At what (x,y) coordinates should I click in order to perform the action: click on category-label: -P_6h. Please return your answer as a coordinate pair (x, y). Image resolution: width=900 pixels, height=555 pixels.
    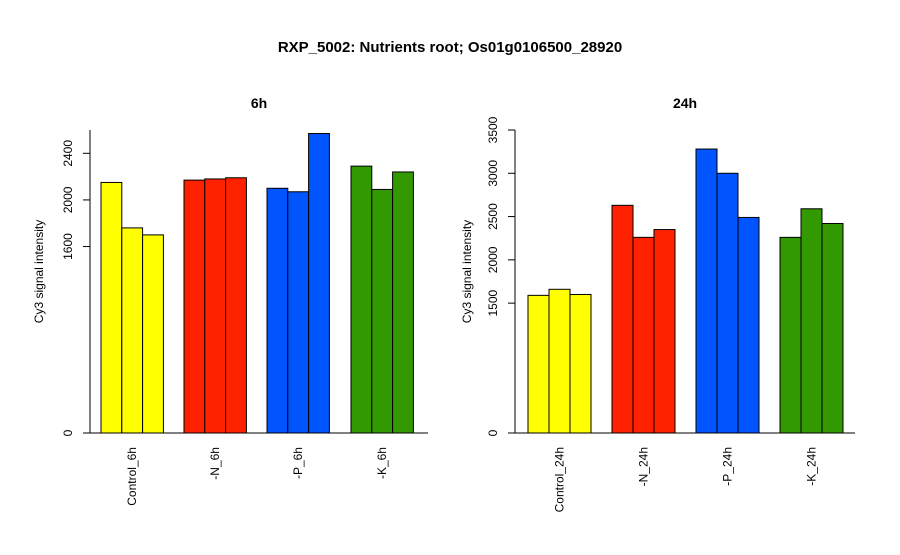
    Looking at the image, I should click on (298, 463).